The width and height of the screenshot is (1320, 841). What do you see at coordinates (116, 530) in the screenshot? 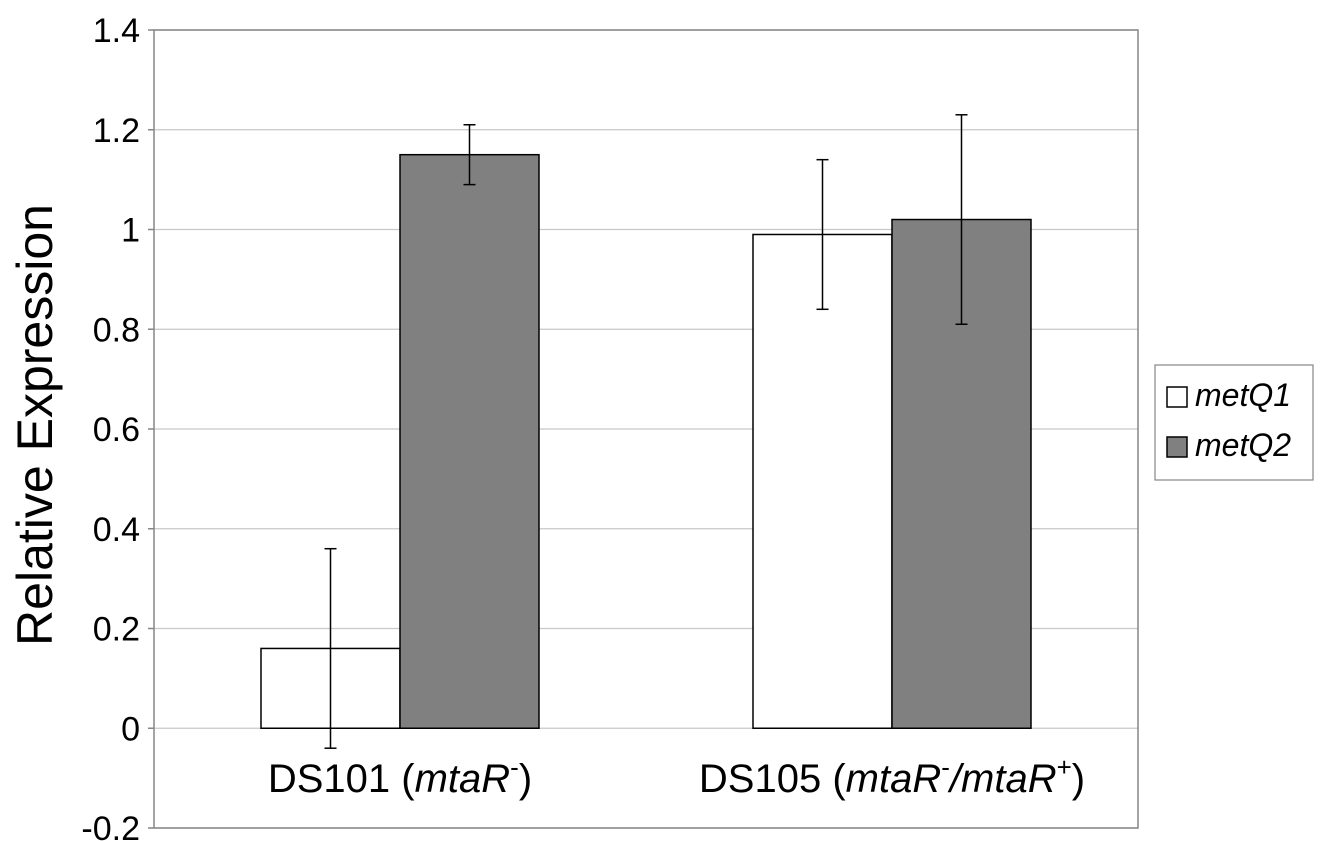
I see `y-tick-label: 0.4` at bounding box center [116, 530].